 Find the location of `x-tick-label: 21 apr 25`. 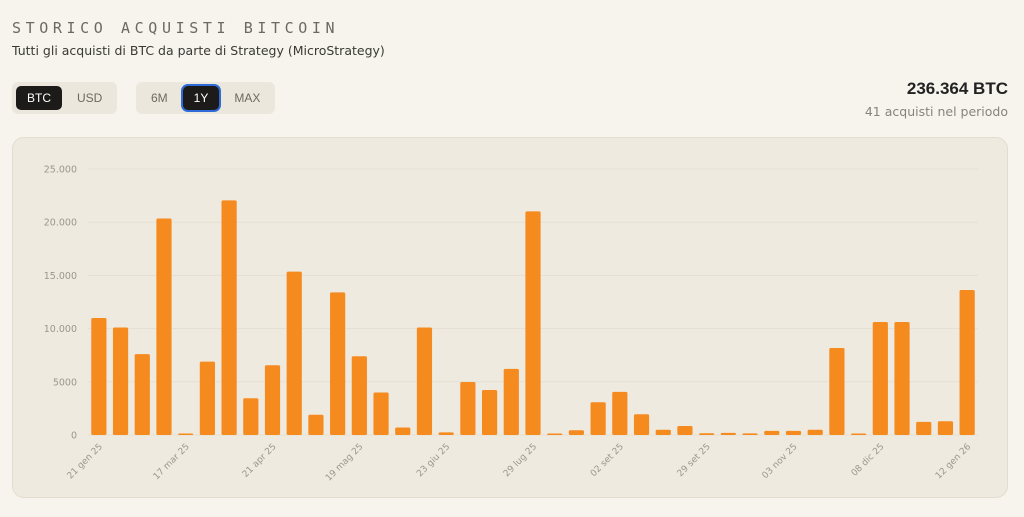

x-tick-label: 21 apr 25 is located at coordinates (260, 461).